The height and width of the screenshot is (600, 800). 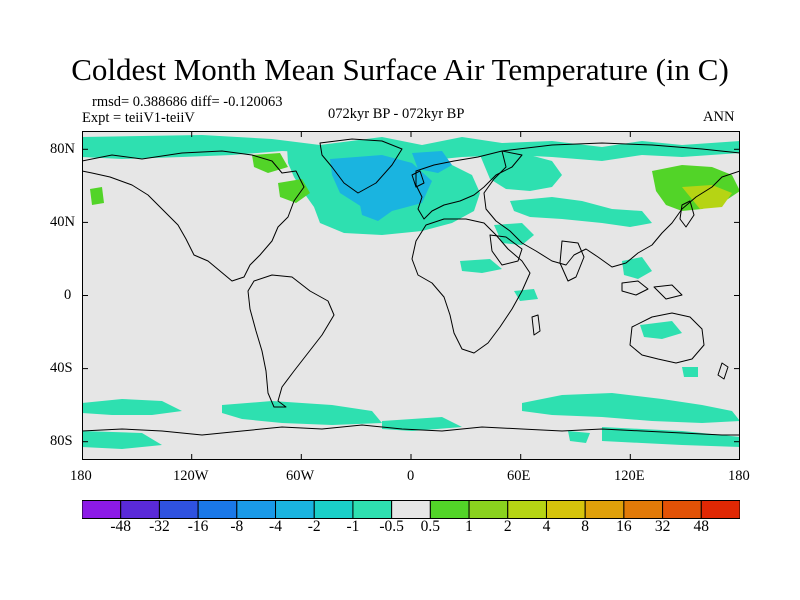 What do you see at coordinates (391, 186) in the screenshot?
I see `anomaly-cold-patches` at bounding box center [391, 186].